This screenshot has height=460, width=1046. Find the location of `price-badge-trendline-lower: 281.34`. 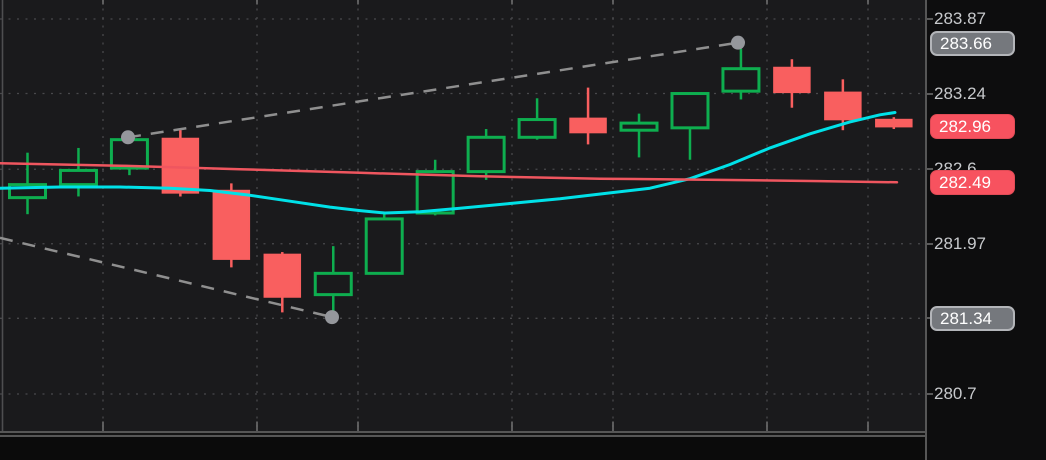

price-badge-trendline-lower: 281.34 is located at coordinates (972, 318).